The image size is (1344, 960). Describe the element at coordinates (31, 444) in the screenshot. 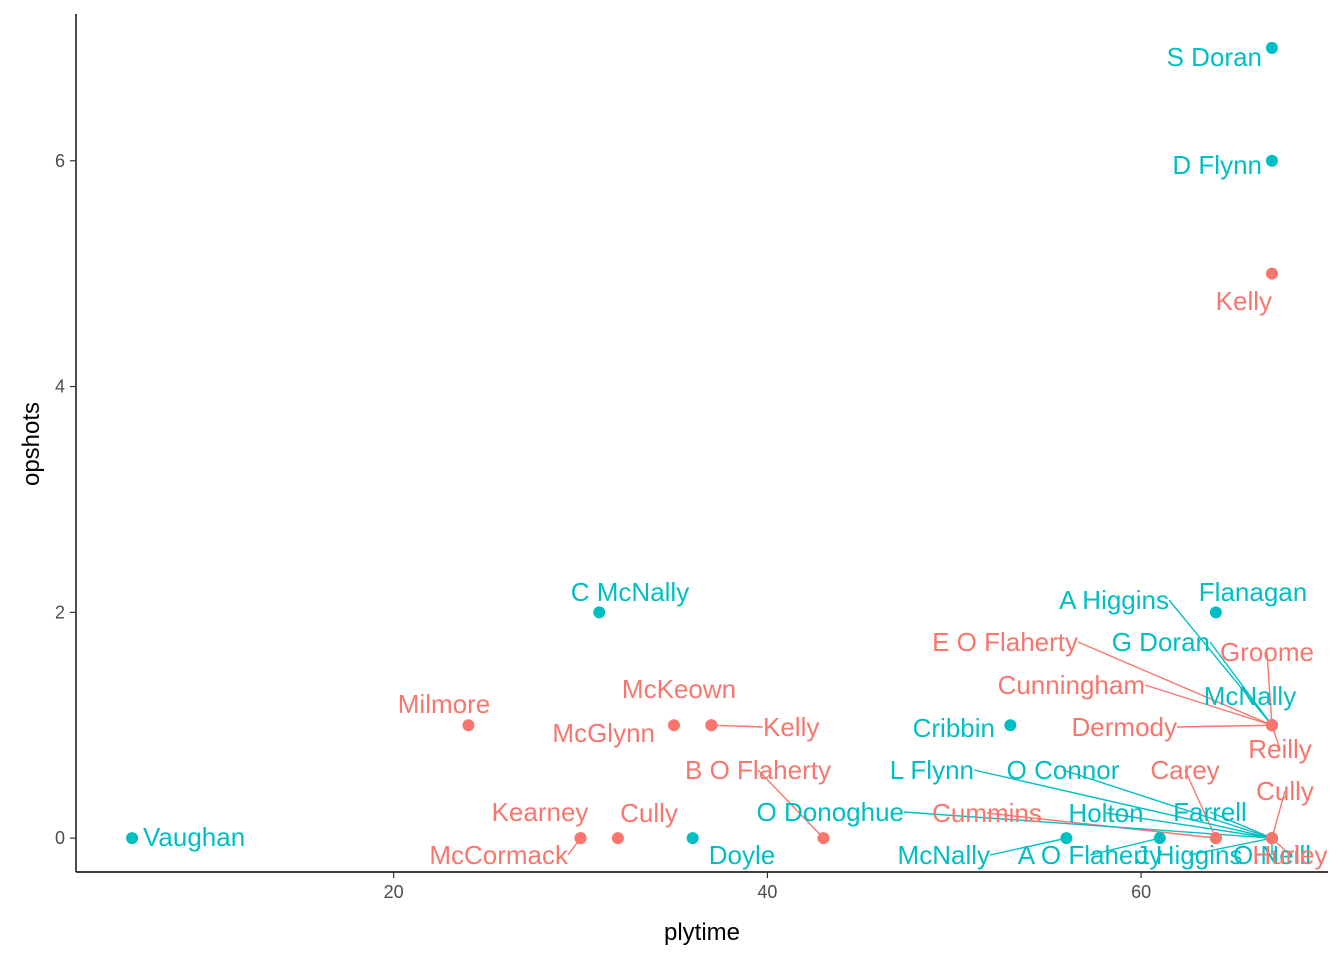

I see `y-axis-title: opshots` at that location.